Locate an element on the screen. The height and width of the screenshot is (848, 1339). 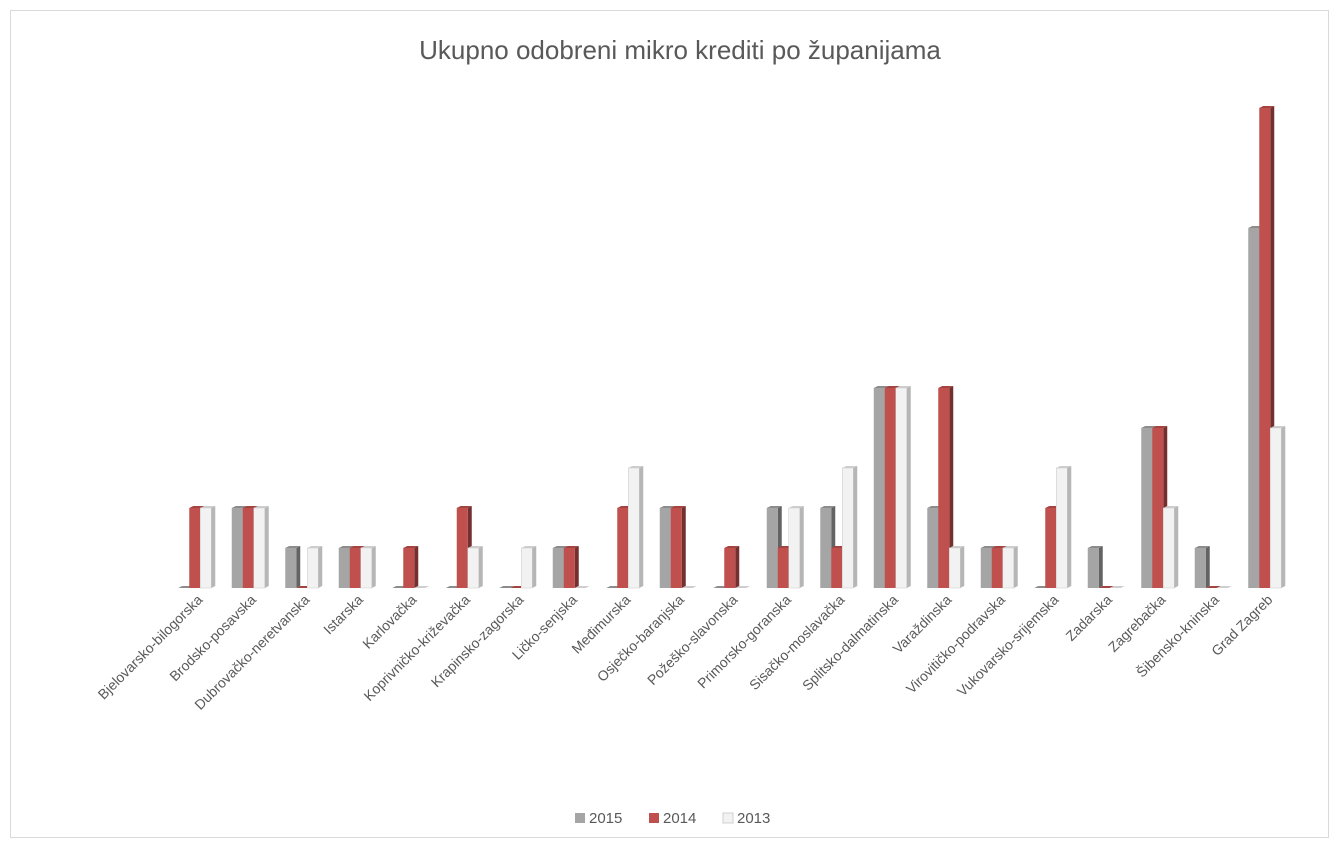
legend-label: 2013 is located at coordinates (753, 818).